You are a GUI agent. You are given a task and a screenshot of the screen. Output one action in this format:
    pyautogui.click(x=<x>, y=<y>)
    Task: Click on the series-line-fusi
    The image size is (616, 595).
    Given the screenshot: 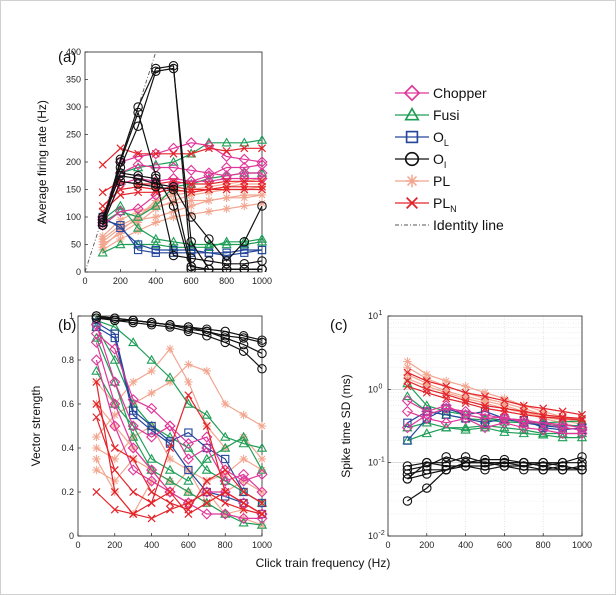 What is the action you would take?
    pyautogui.click(x=494, y=428)
    